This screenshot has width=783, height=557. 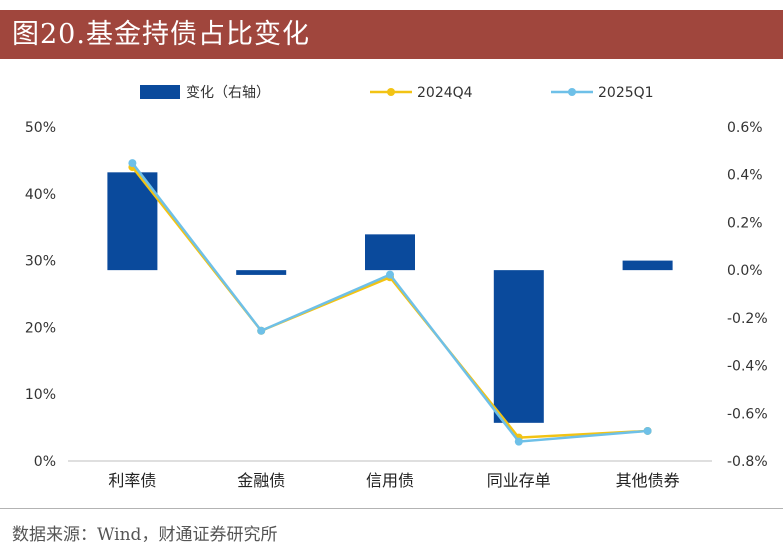 I want to click on category-label: 其他债券, so click(x=648, y=480).